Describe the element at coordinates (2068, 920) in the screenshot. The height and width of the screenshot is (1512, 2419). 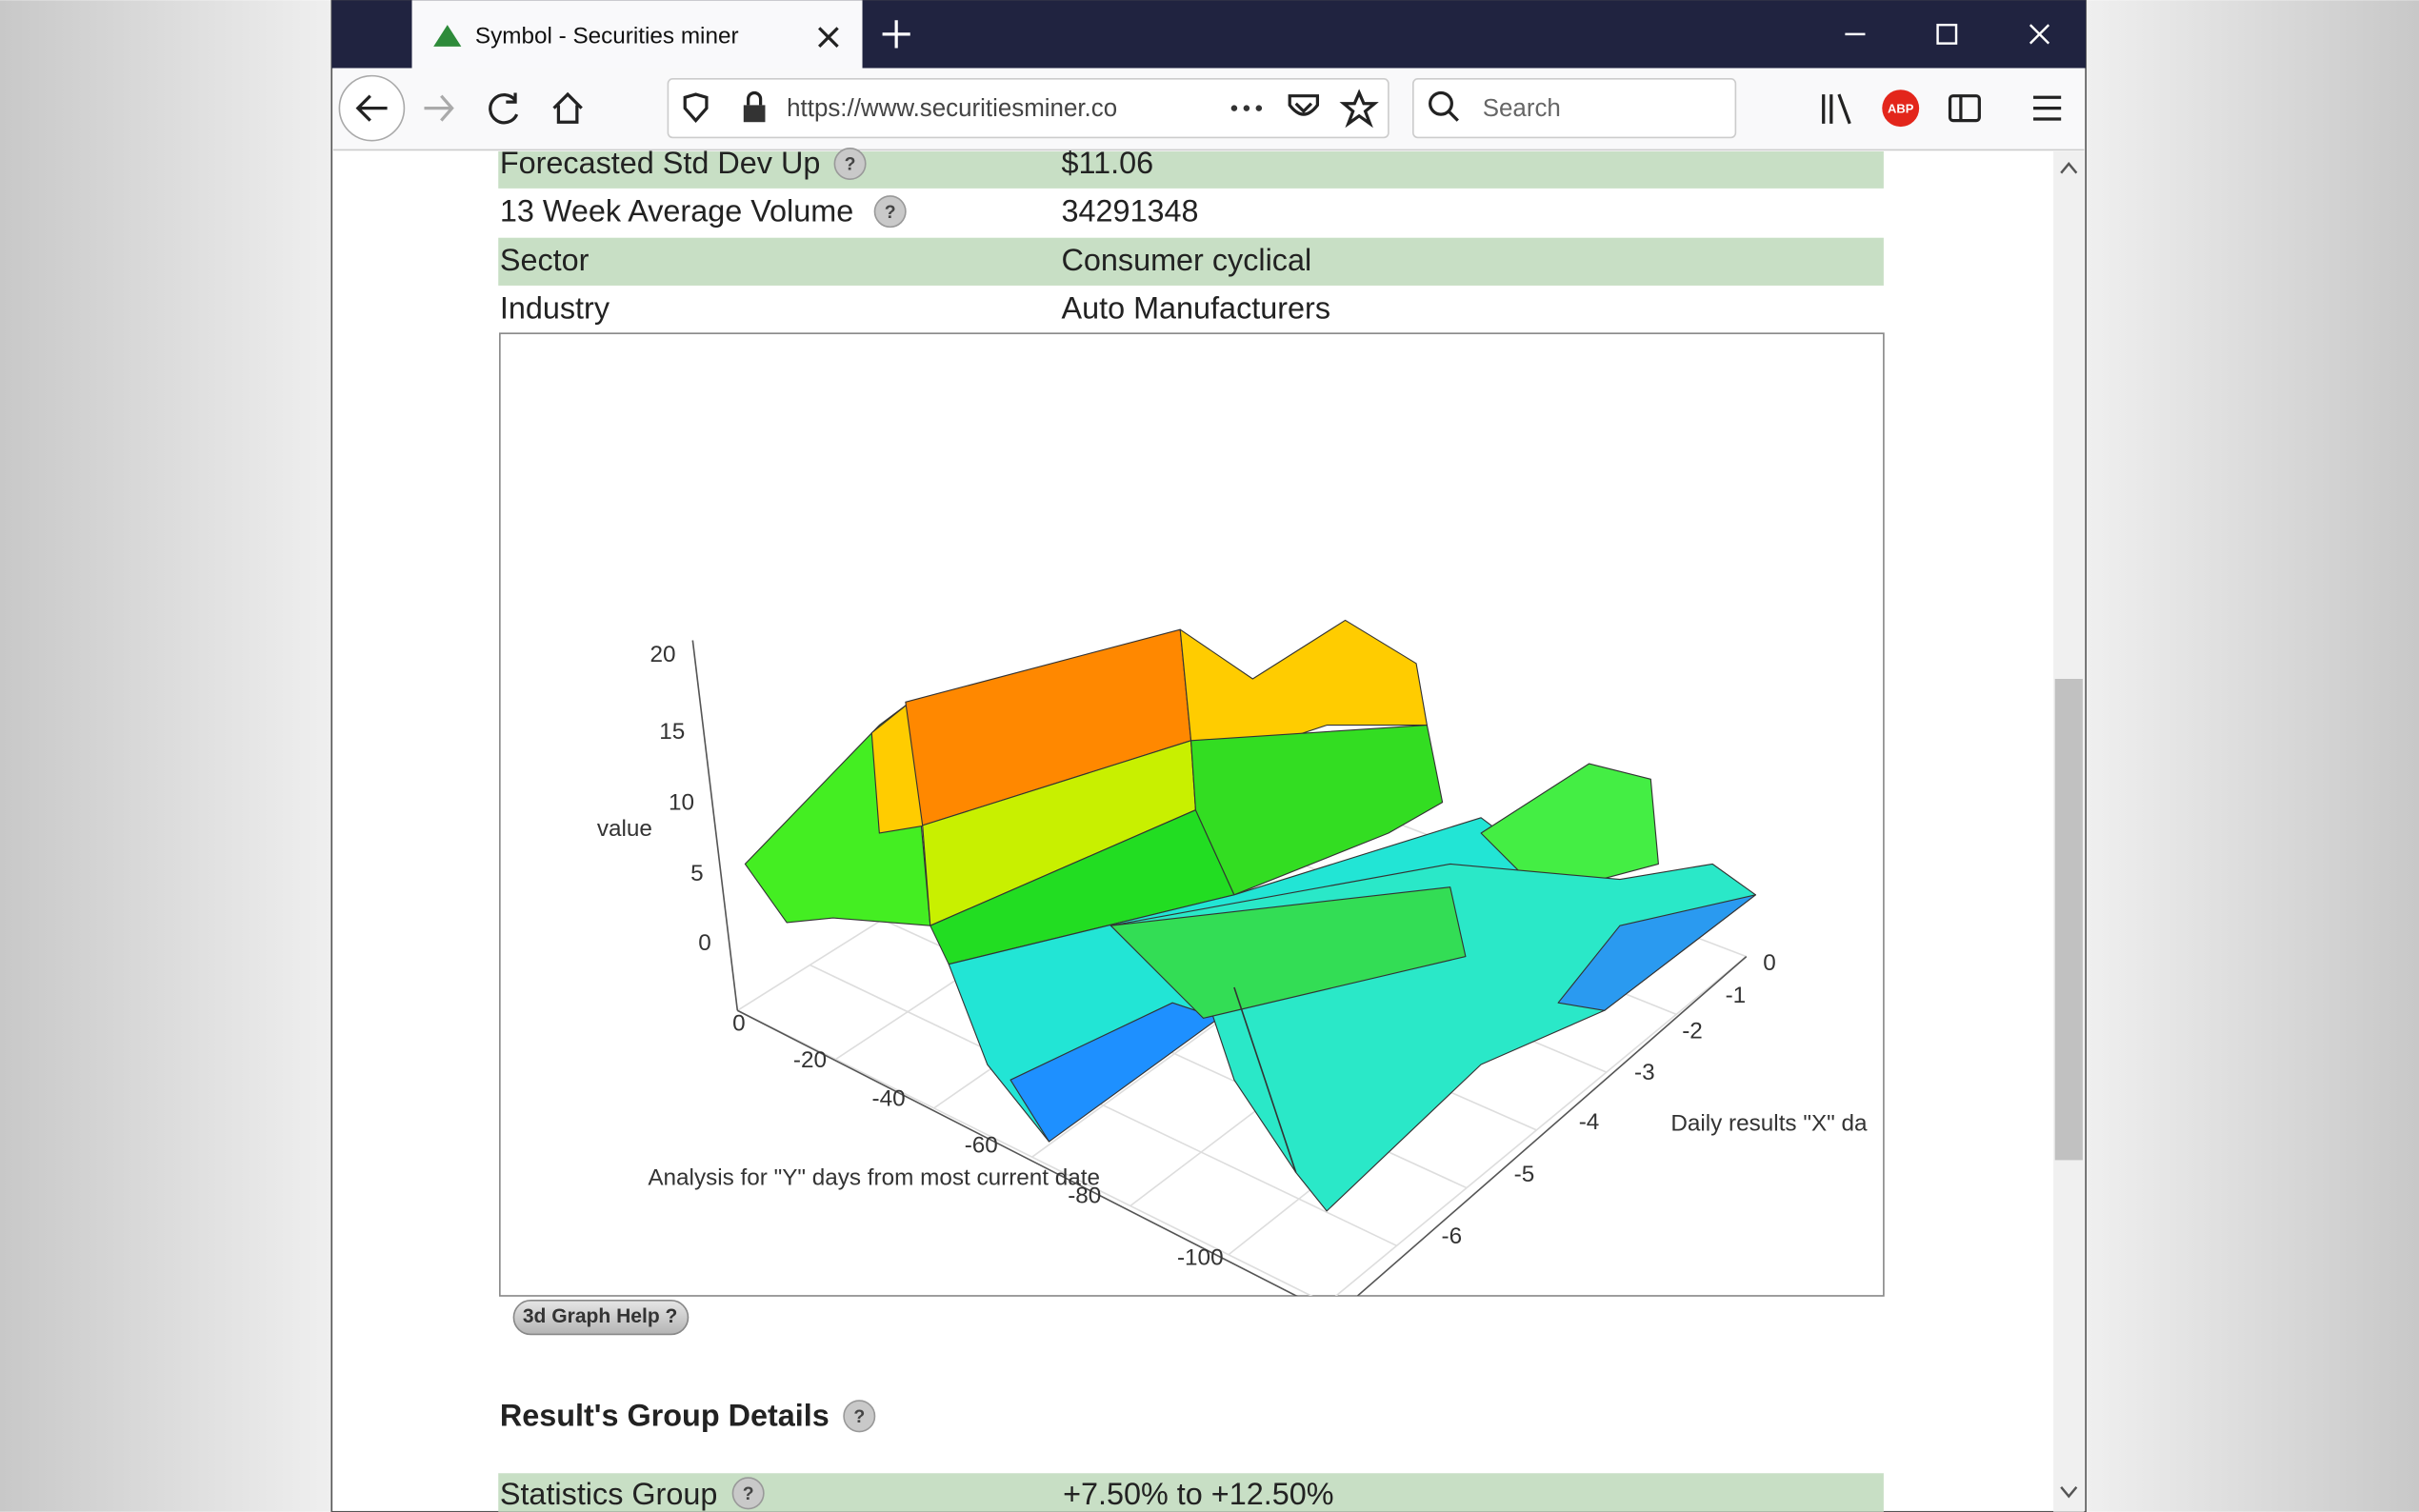
I see `scrollbar-thumb` at that location.